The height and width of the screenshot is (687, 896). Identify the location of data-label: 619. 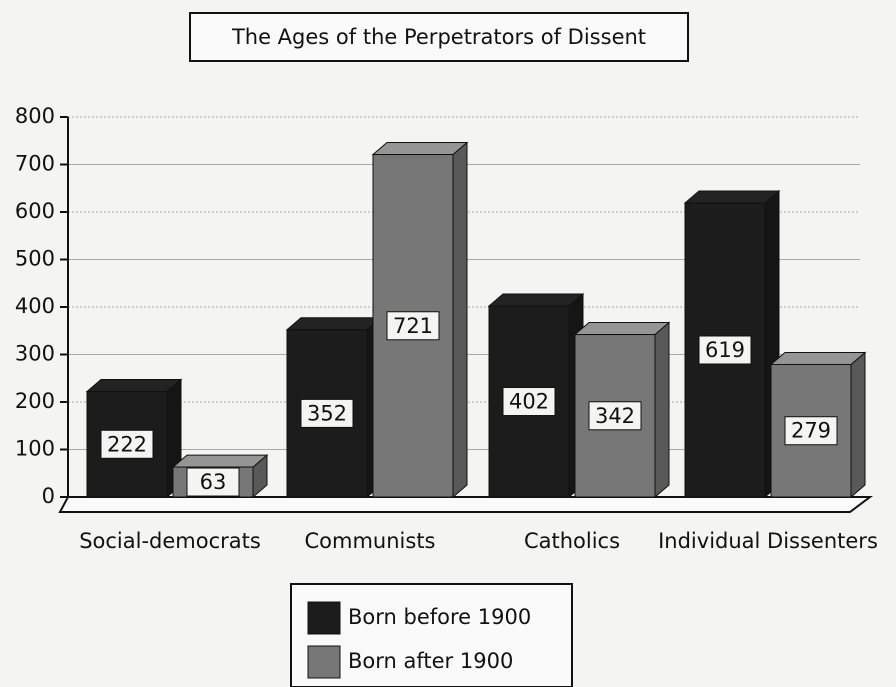
(725, 350).